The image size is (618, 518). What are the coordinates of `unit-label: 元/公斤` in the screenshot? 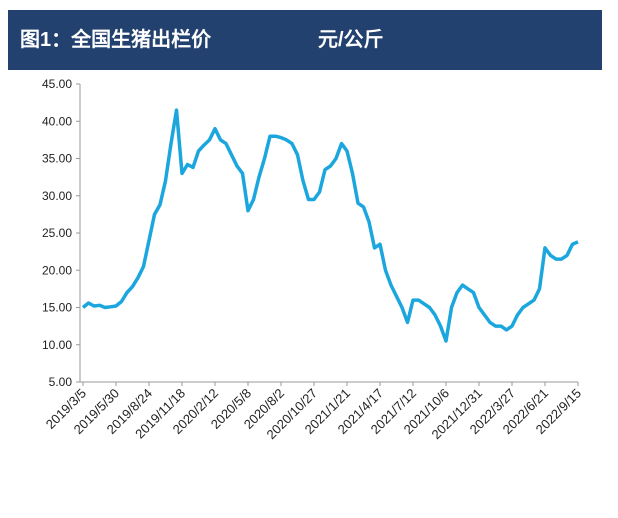 It's located at (351, 39).